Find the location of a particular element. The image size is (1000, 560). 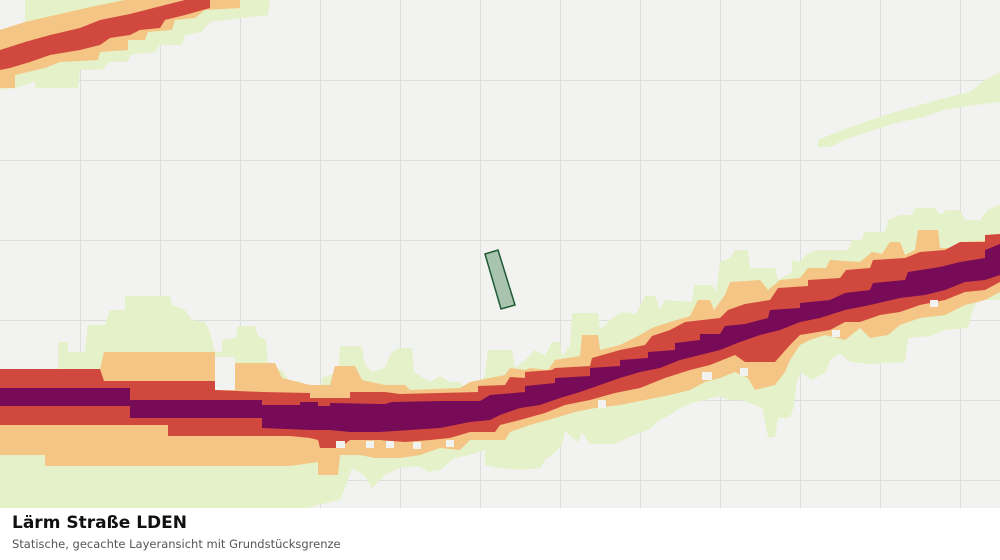

noise-zone-low-northeast is located at coordinates (909, 109).